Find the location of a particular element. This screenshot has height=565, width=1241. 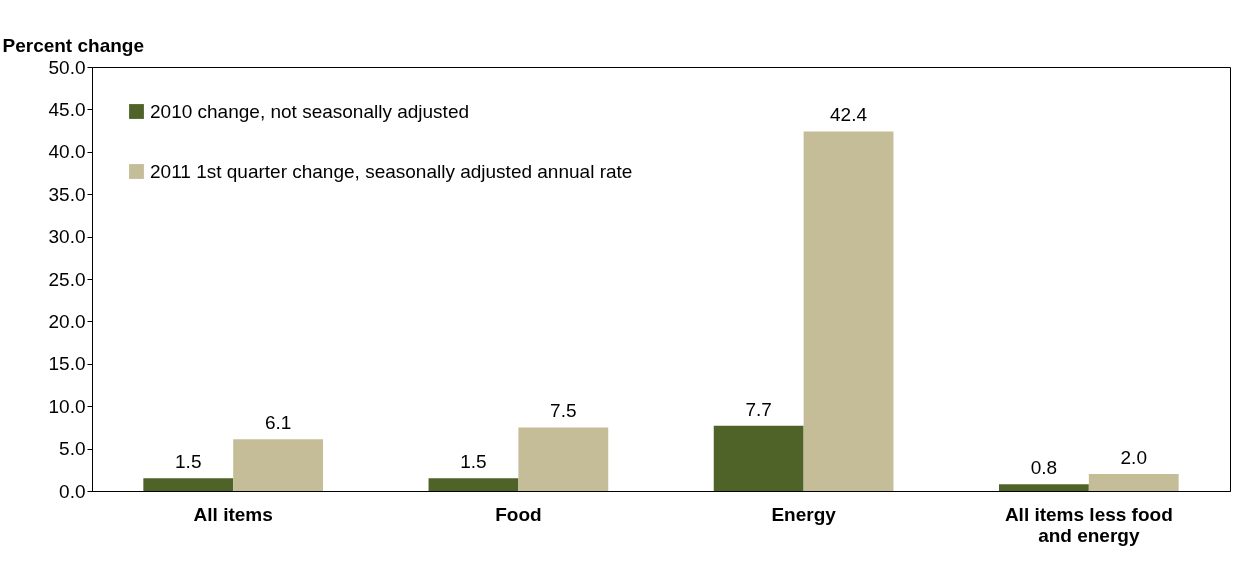

data-label: 6.1 is located at coordinates (278, 423).